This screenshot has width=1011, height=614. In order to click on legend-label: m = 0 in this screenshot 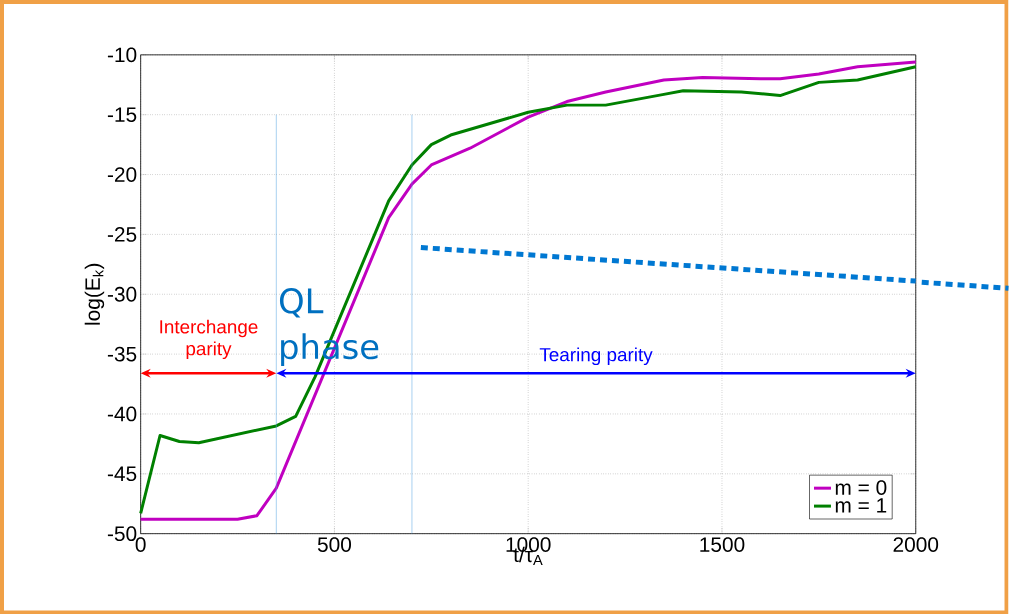, I will do `click(861, 487)`.